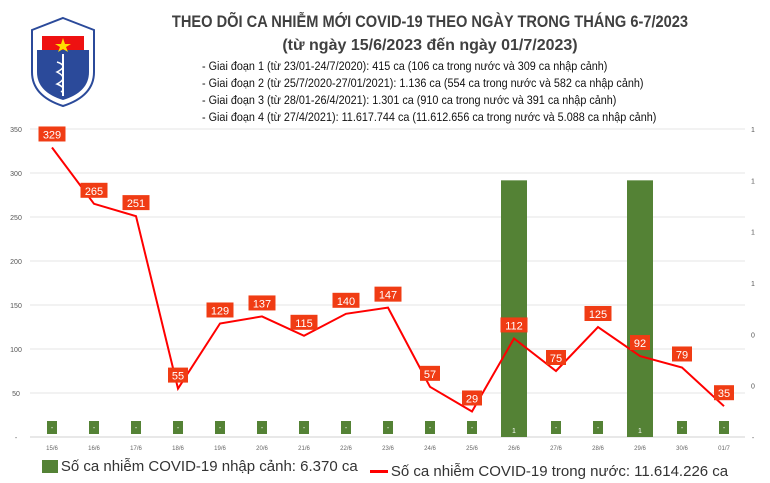  What do you see at coordinates (16, 350) in the screenshot?
I see `left-tick-label: 100` at bounding box center [16, 350].